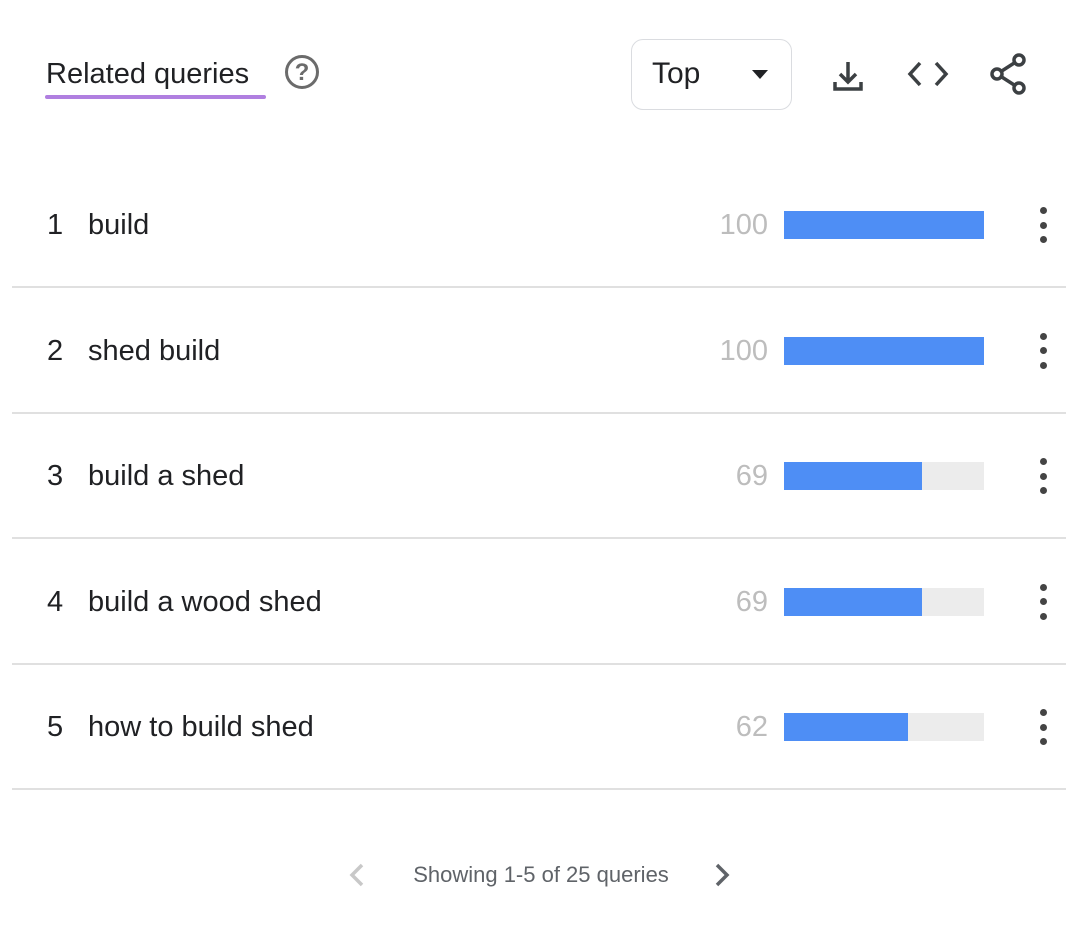  What do you see at coordinates (358, 875) in the screenshot?
I see `previous-page-button` at bounding box center [358, 875].